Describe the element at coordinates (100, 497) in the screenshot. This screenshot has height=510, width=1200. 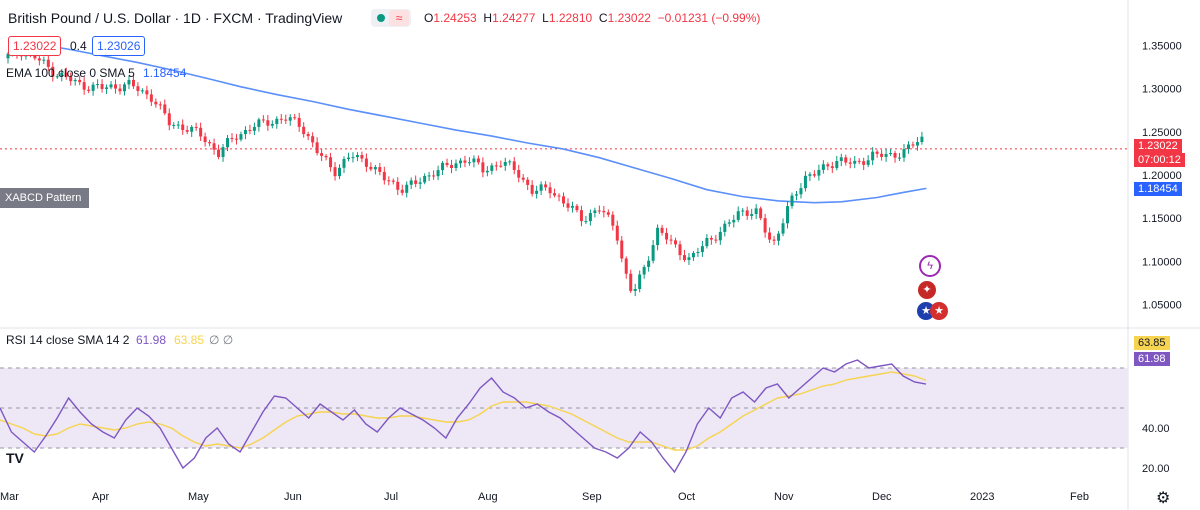
I see `x-axis-label: Apr` at that location.